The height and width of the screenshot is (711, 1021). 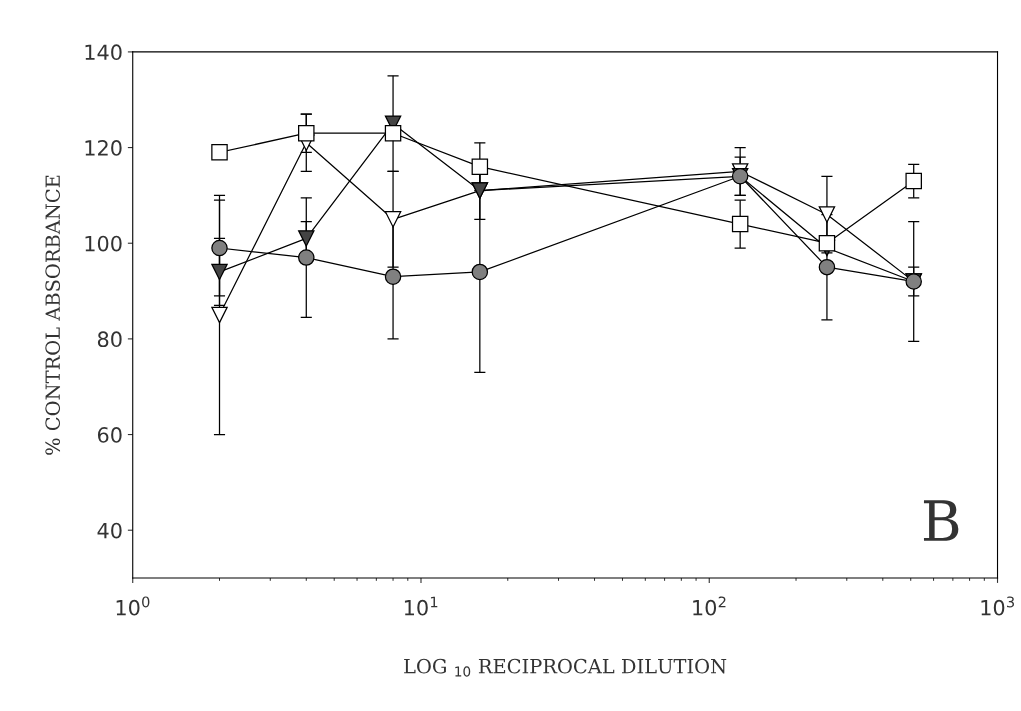 I want to click on y-tick-label: 40, so click(x=109, y=530).